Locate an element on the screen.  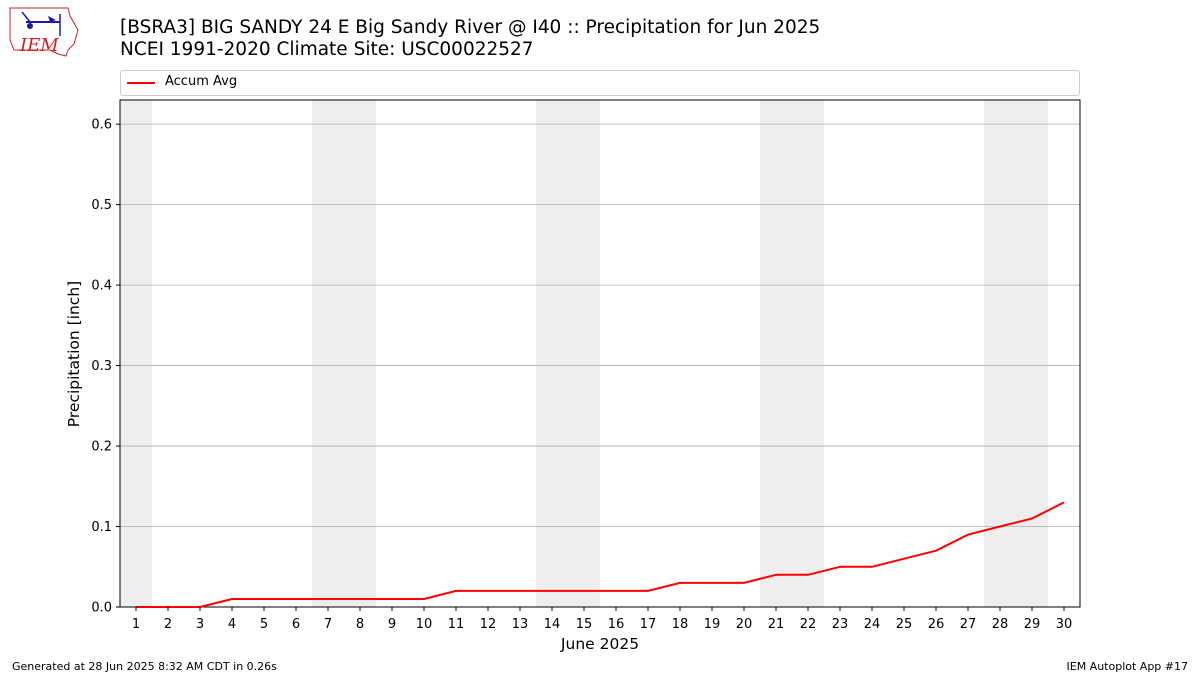
legend-label-accum-avg: Accum Avg is located at coordinates (201, 81).